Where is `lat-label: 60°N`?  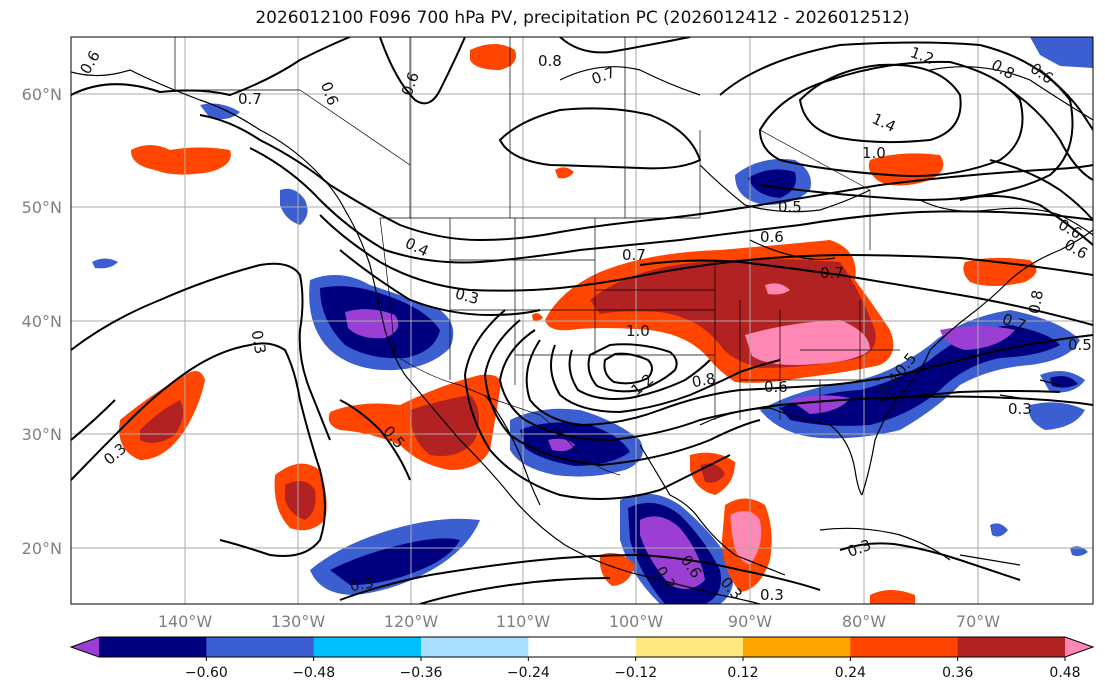 lat-label: 60°N is located at coordinates (42, 94).